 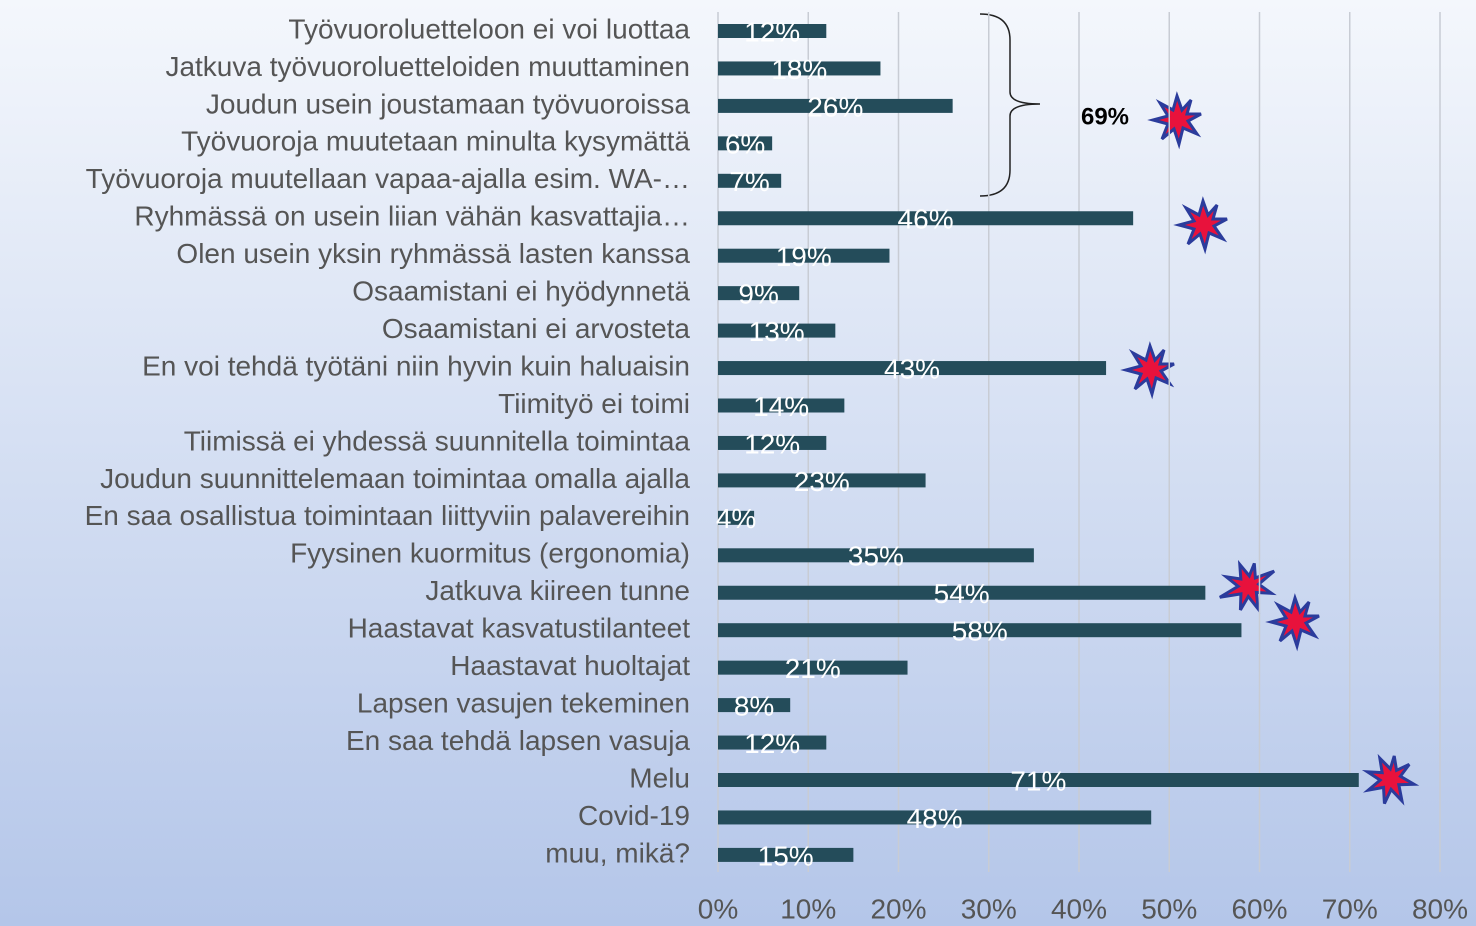 What do you see at coordinates (989, 908) in the screenshot?
I see `x-tick-label: 30%` at bounding box center [989, 908].